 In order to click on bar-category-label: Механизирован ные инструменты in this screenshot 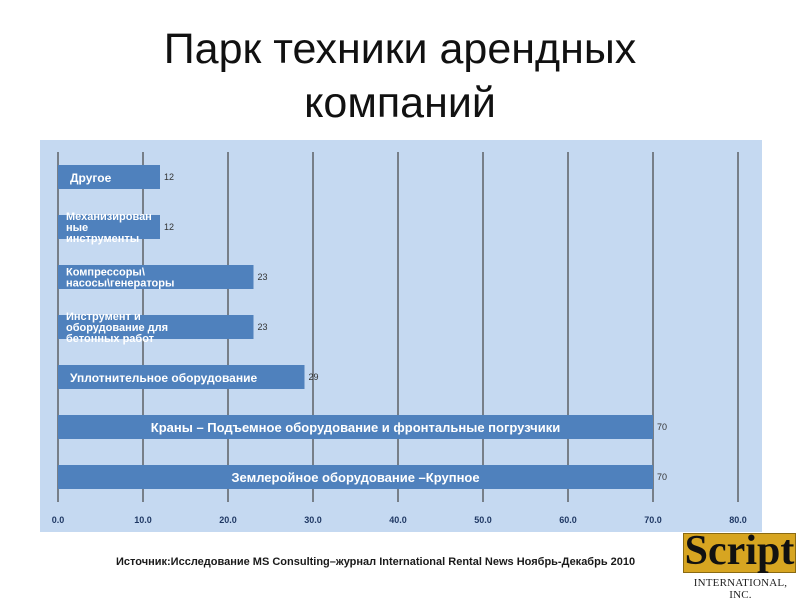, I will do `click(109, 228)`.